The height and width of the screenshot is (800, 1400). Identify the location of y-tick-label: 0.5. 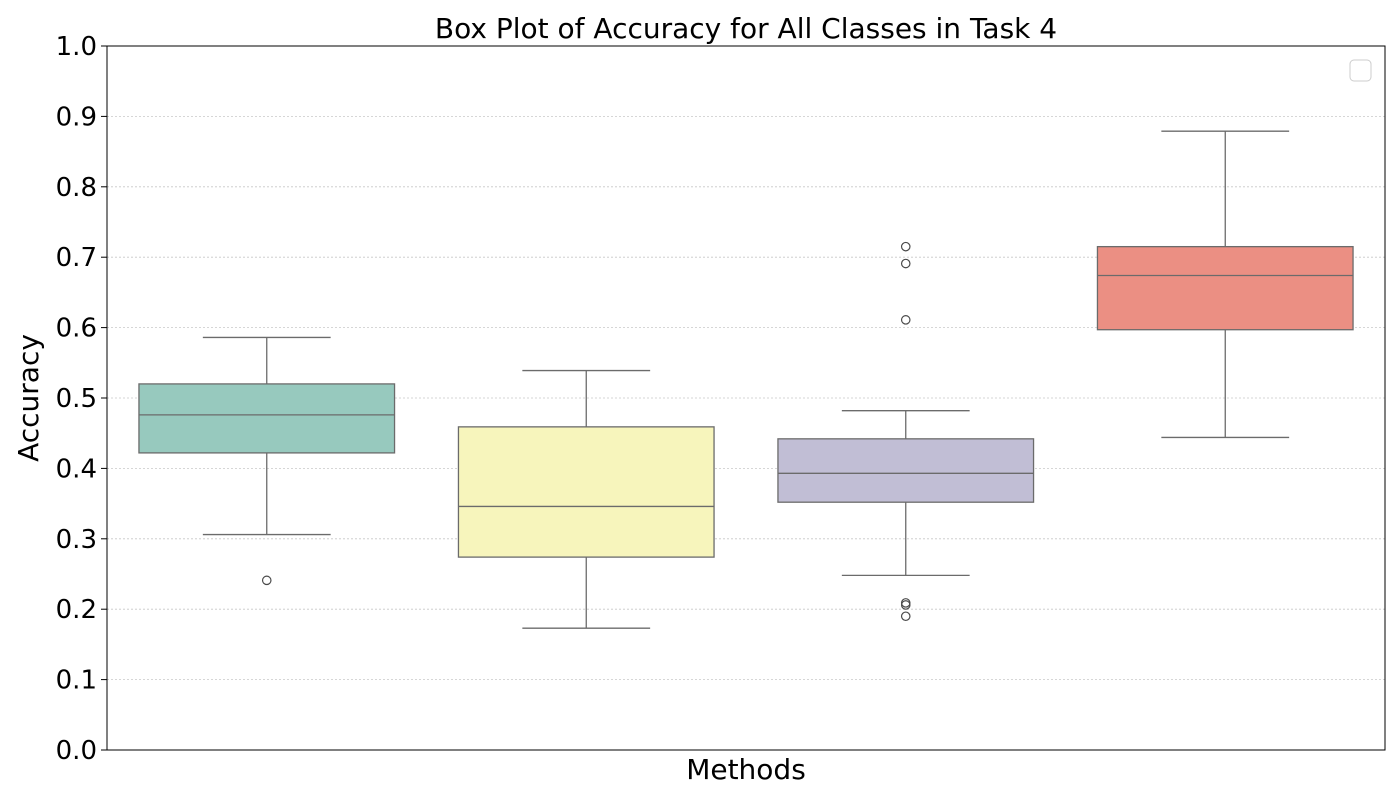
(76, 399).